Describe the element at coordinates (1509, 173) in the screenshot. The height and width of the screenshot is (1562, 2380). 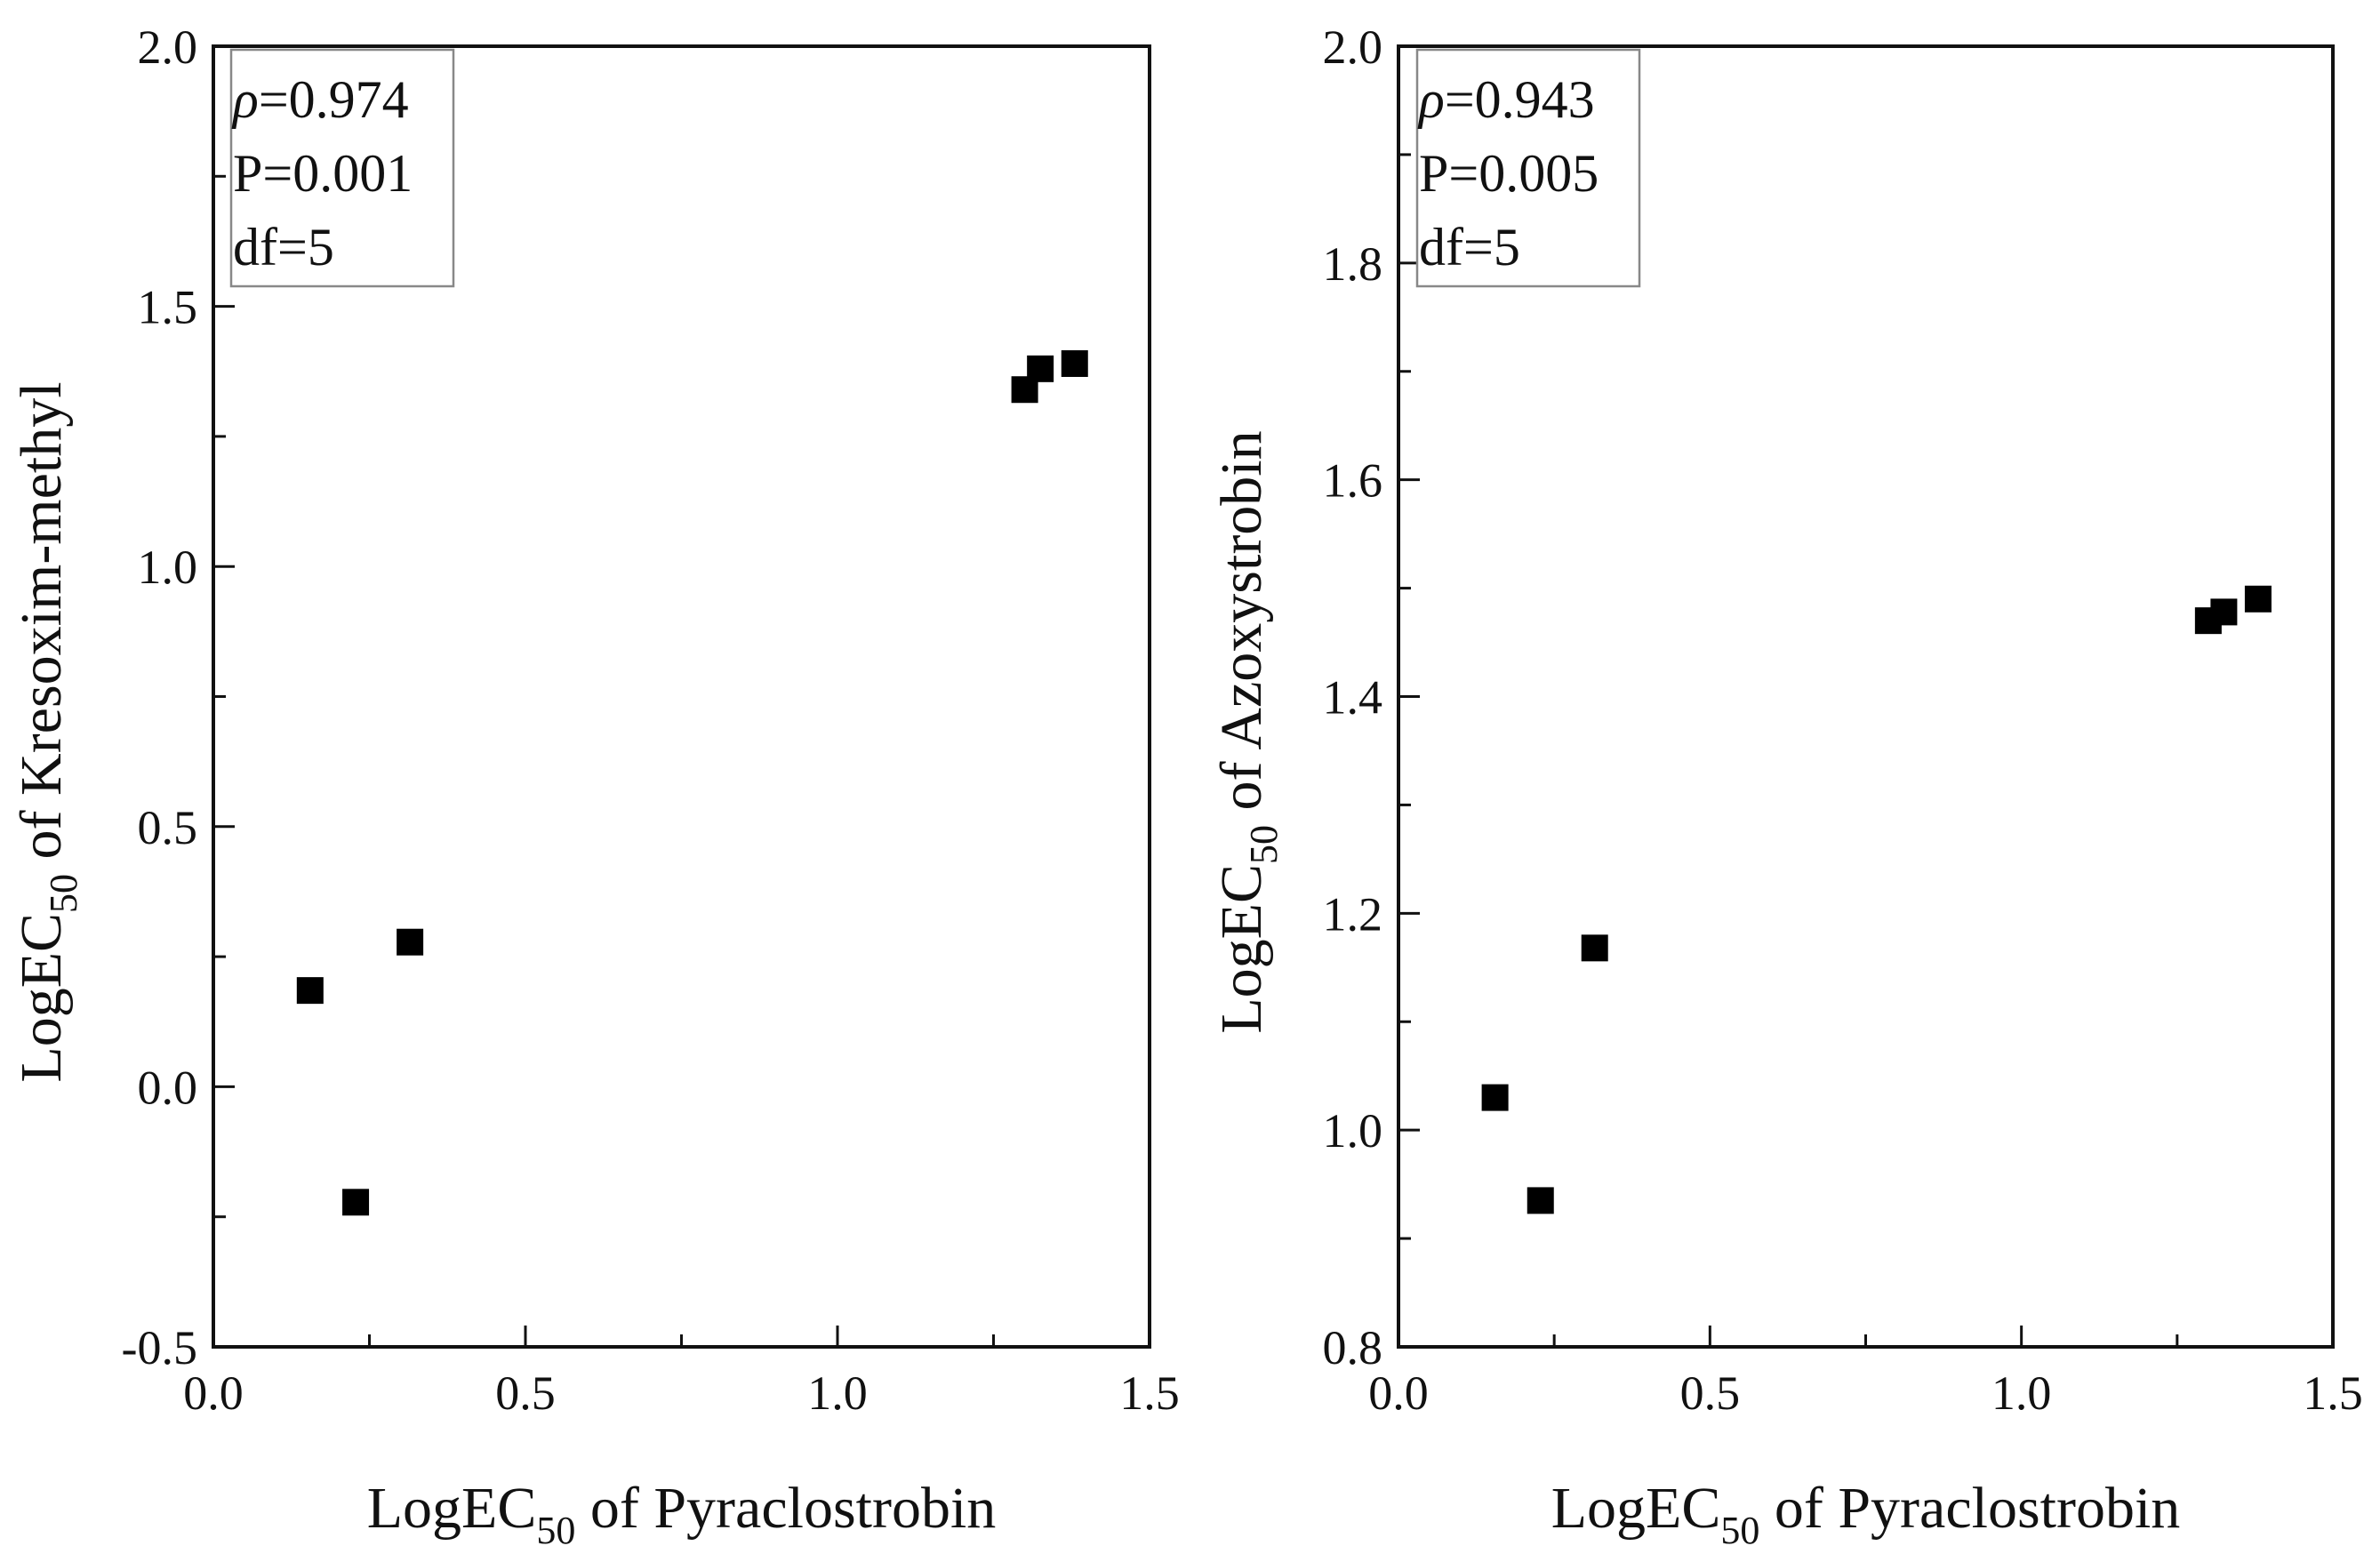
I see `chart2-stat-p: P=0.005` at that location.